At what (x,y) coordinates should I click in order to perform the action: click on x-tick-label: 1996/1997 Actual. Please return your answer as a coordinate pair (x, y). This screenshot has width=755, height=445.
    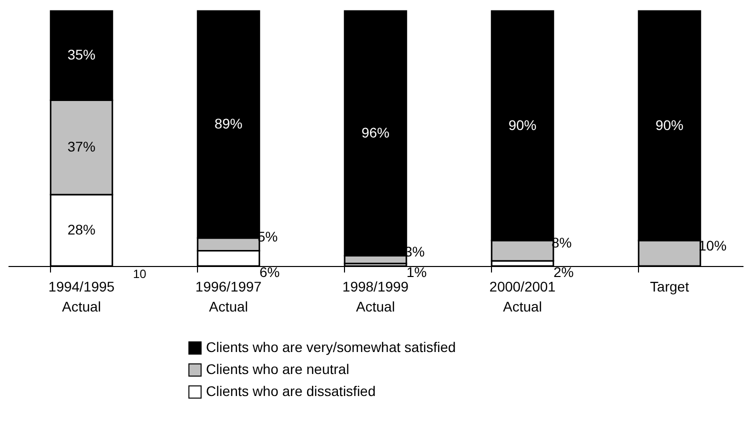
    Looking at the image, I should click on (228, 296).